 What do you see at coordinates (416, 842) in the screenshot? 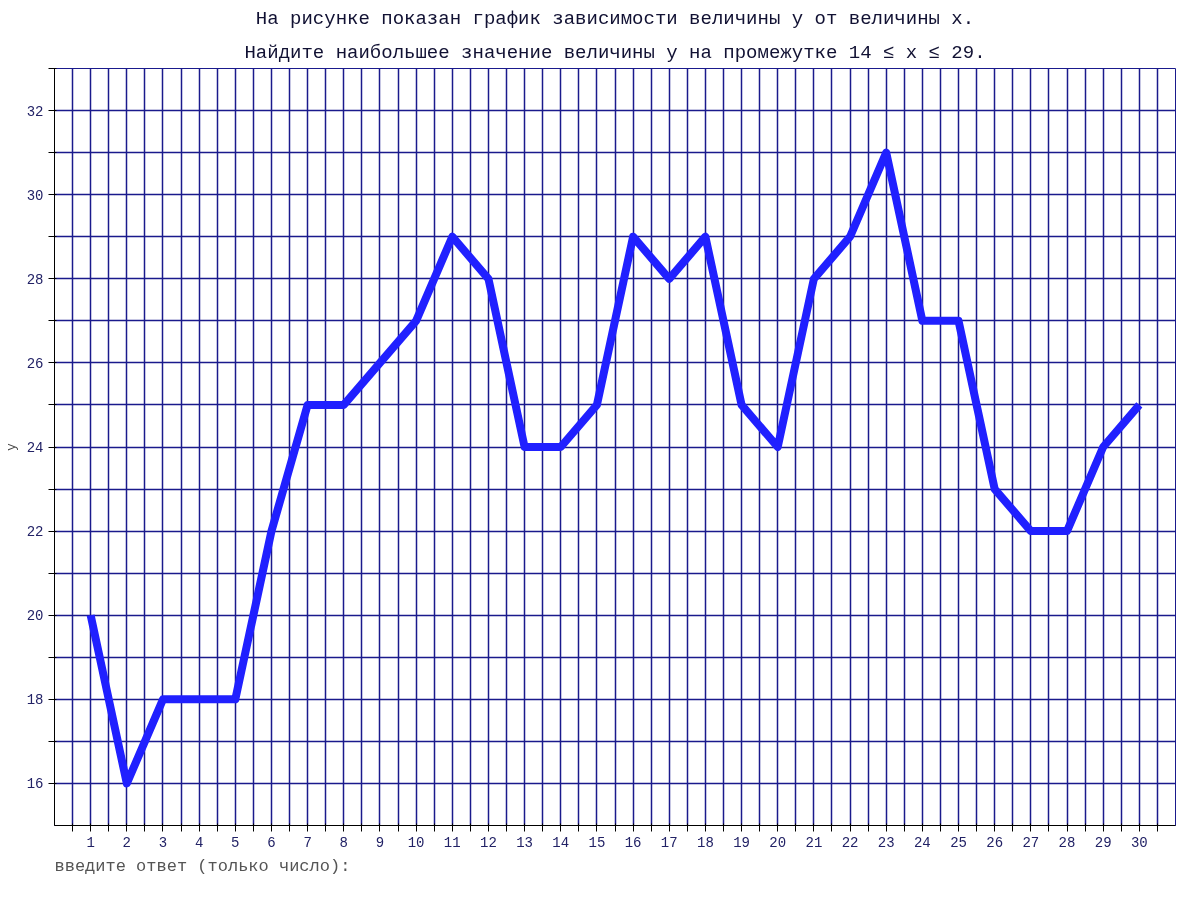
I see `x-tick-label: 10` at bounding box center [416, 842].